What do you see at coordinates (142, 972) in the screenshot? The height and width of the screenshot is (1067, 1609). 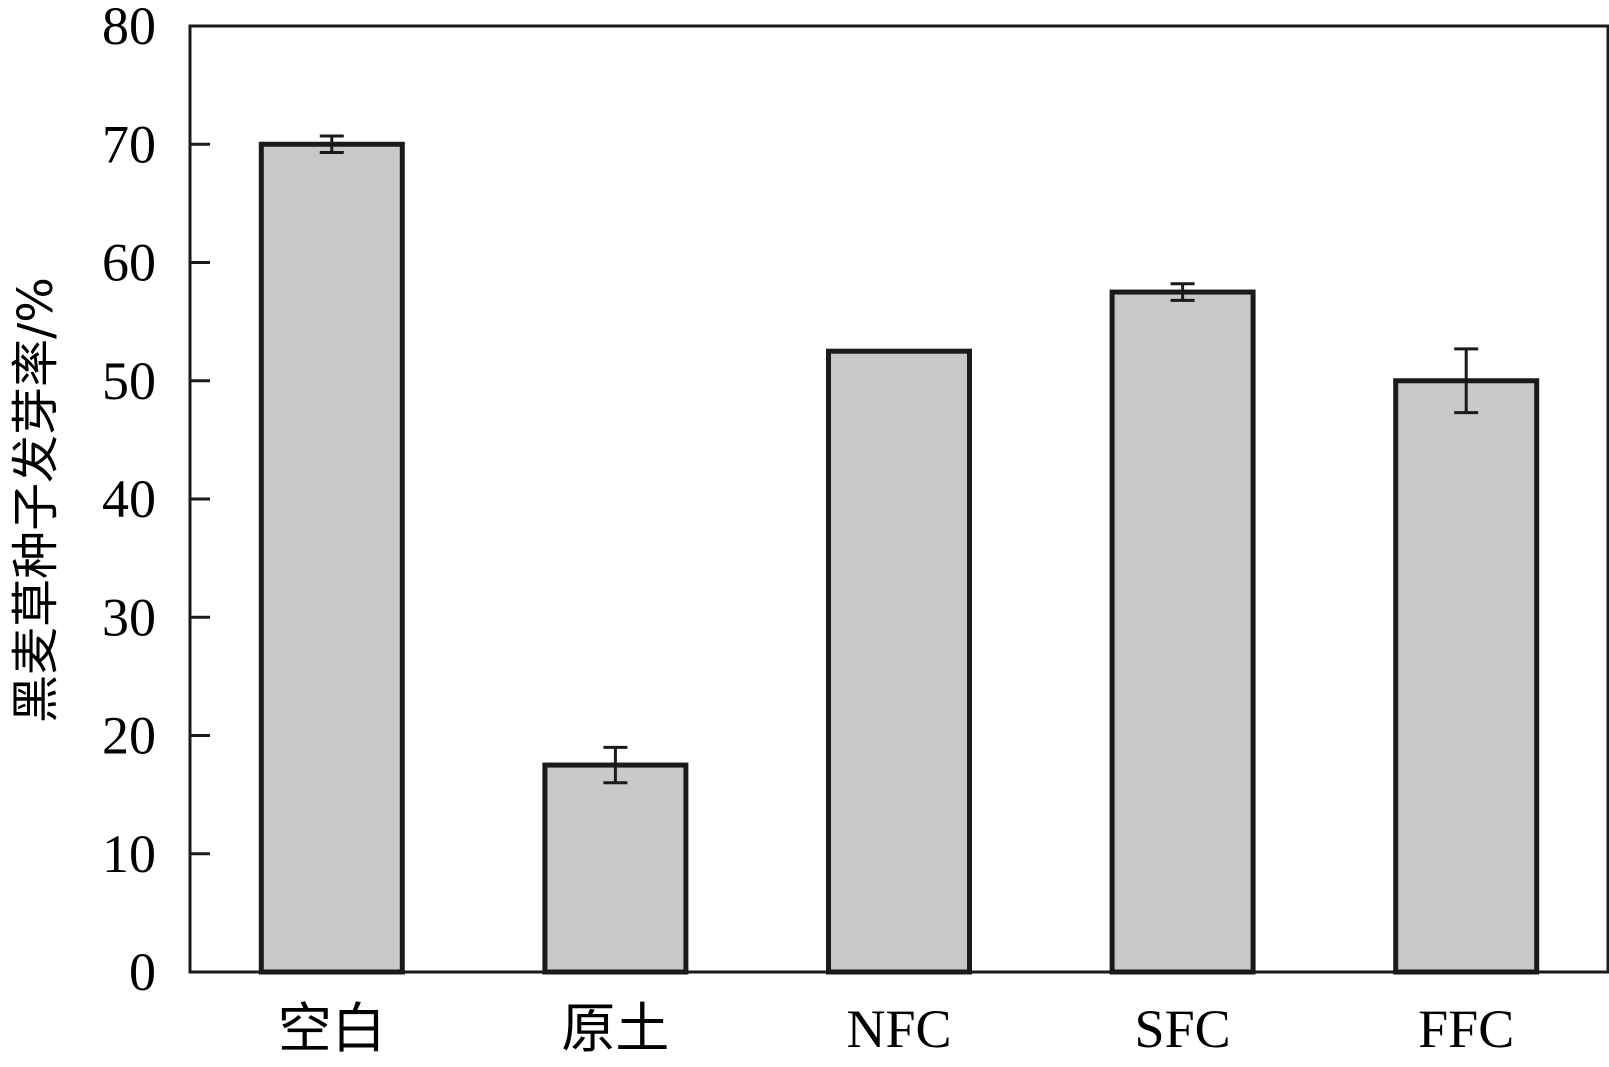 I see `y-tick-label: 0` at bounding box center [142, 972].